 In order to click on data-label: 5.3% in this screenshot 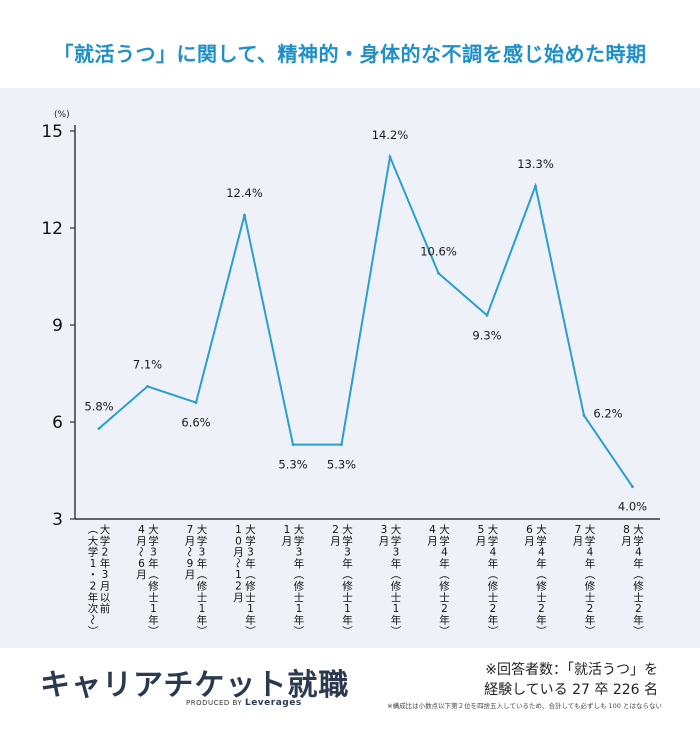, I will do `click(341, 465)`.